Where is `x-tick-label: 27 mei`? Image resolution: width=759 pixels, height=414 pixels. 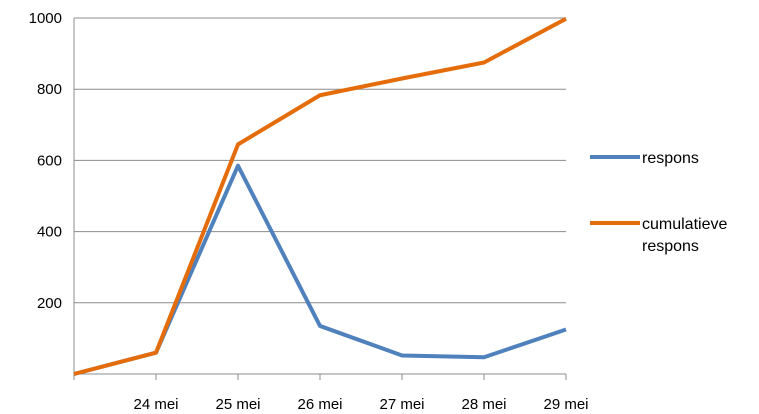 x-tick-label: 27 mei is located at coordinates (401, 404).